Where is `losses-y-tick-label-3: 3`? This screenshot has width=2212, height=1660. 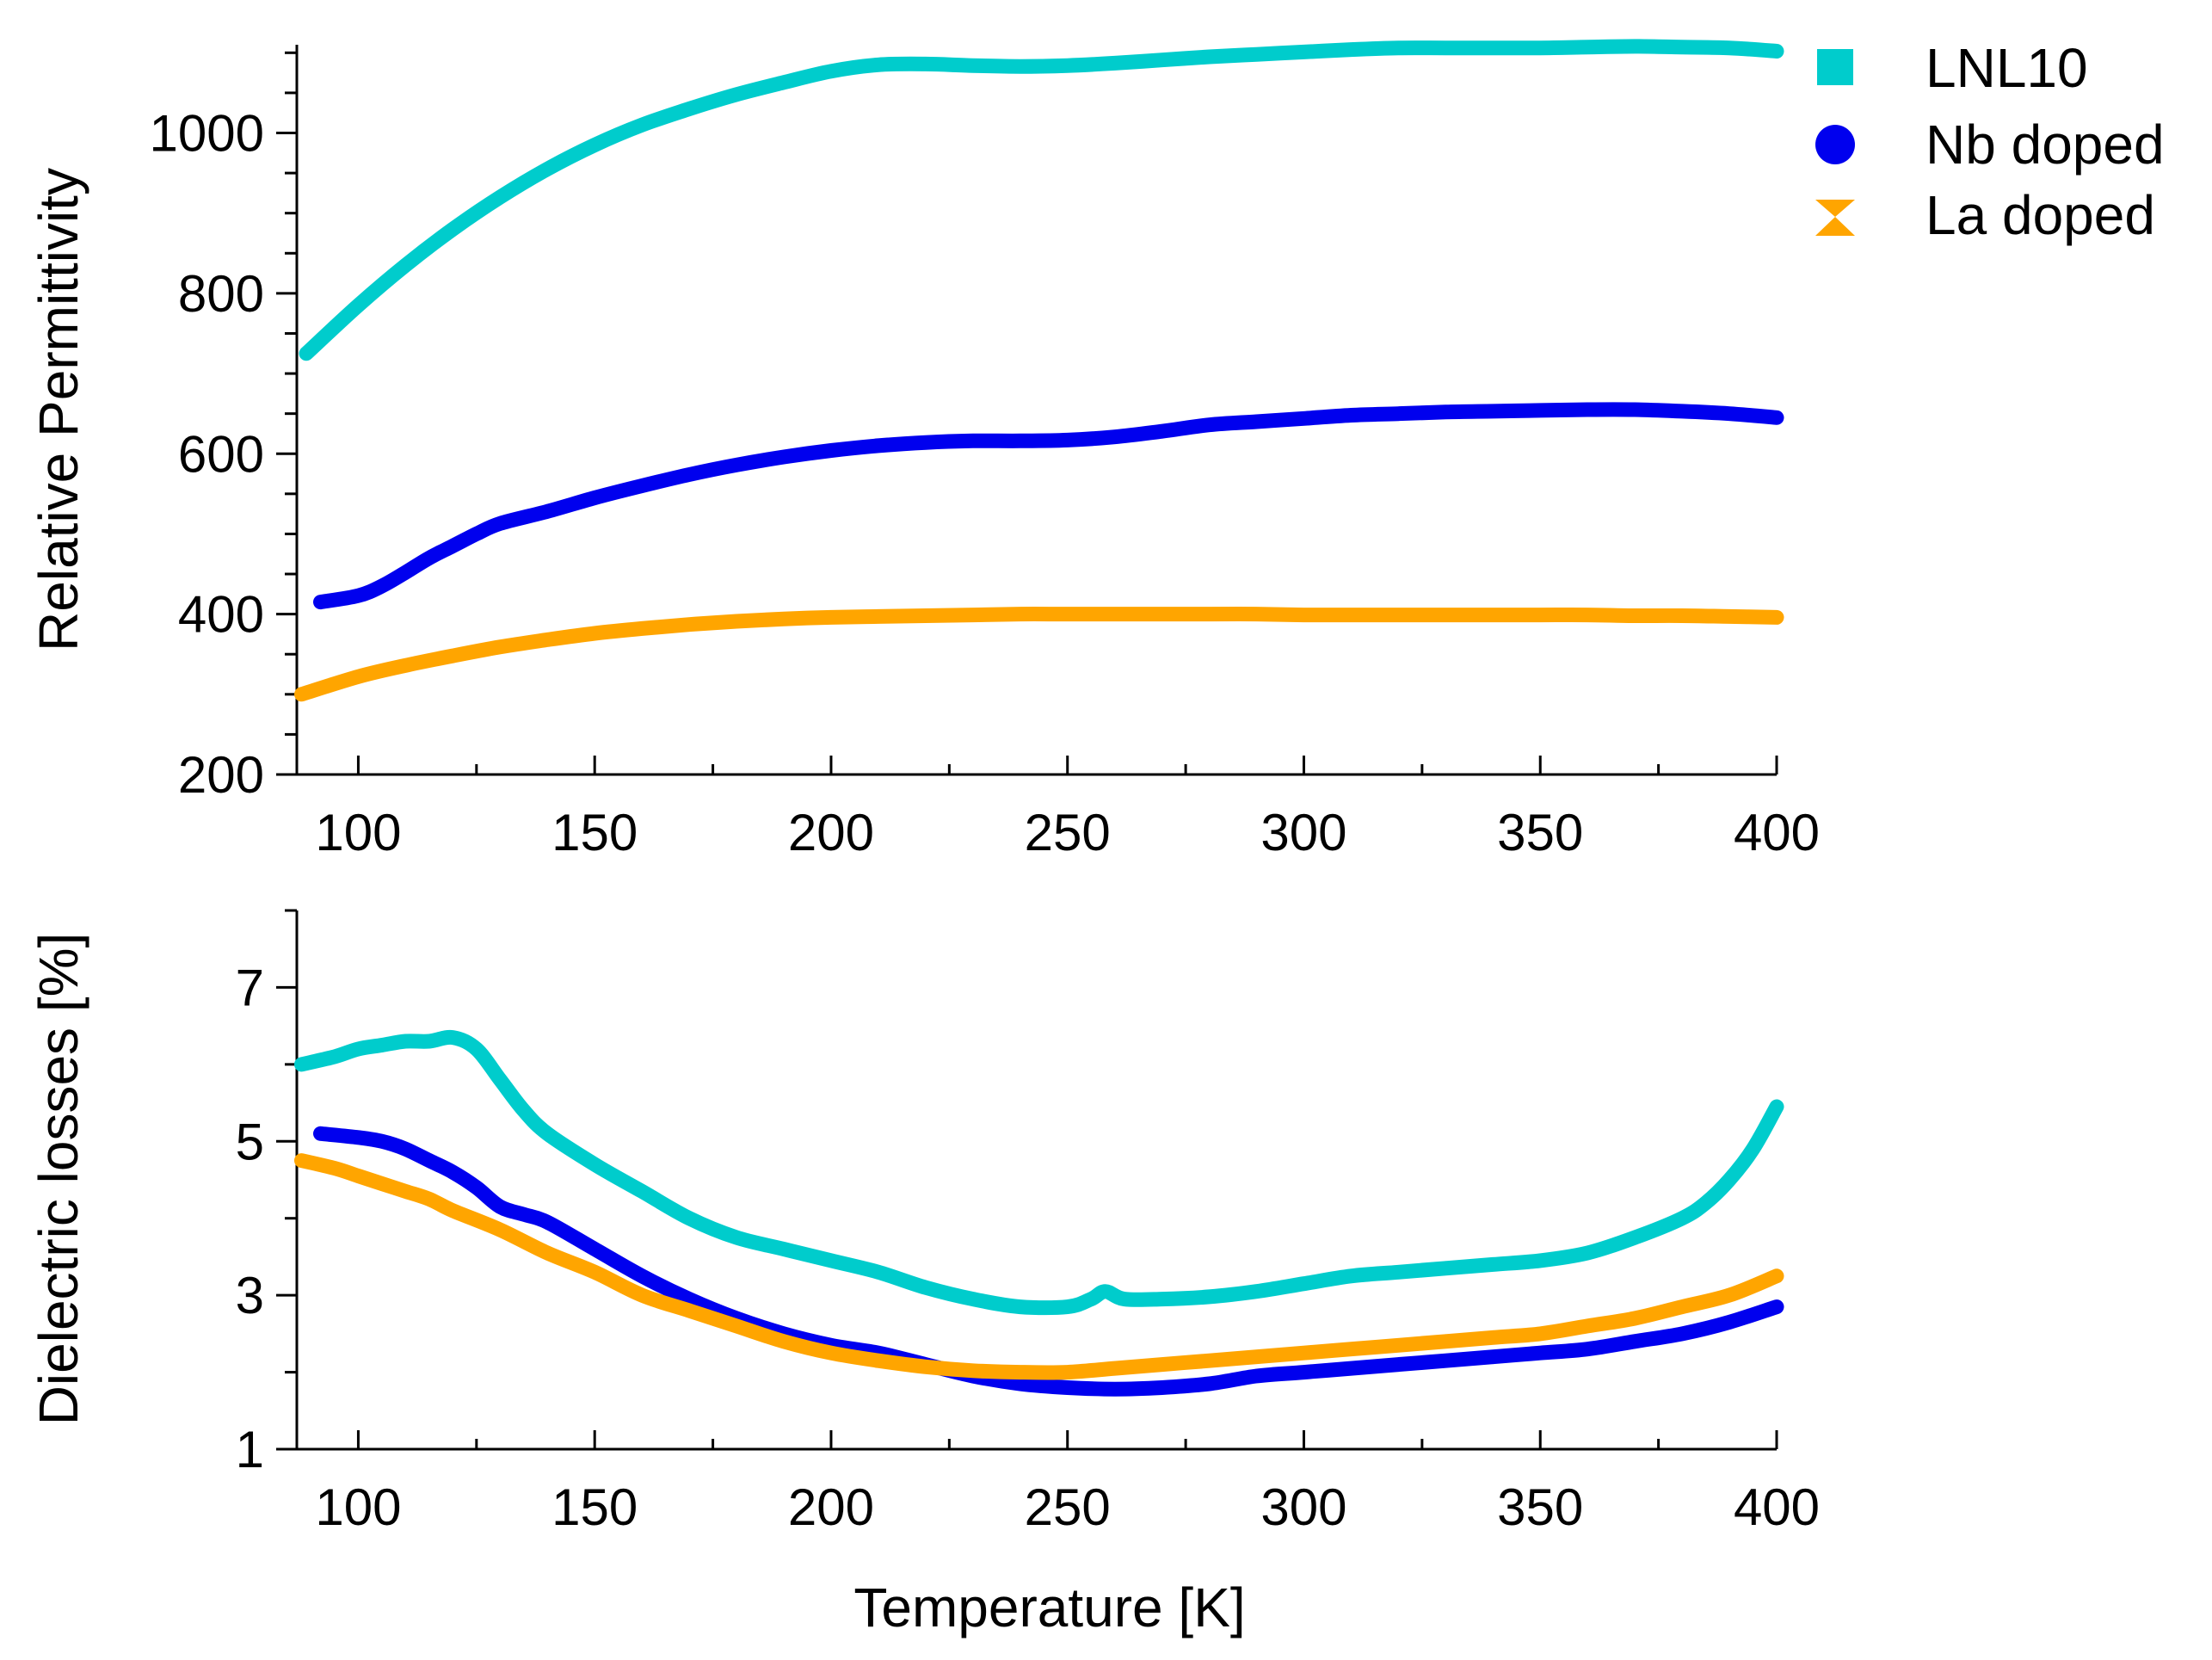 losses-y-tick-label-3: 3 is located at coordinates (250, 1295).